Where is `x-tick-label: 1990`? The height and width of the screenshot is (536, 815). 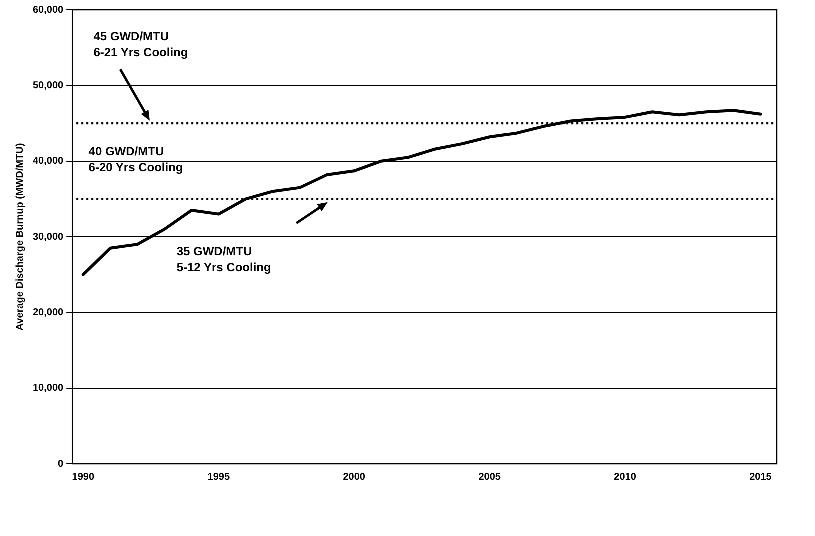
x-tick-label: 1990 is located at coordinates (83, 477).